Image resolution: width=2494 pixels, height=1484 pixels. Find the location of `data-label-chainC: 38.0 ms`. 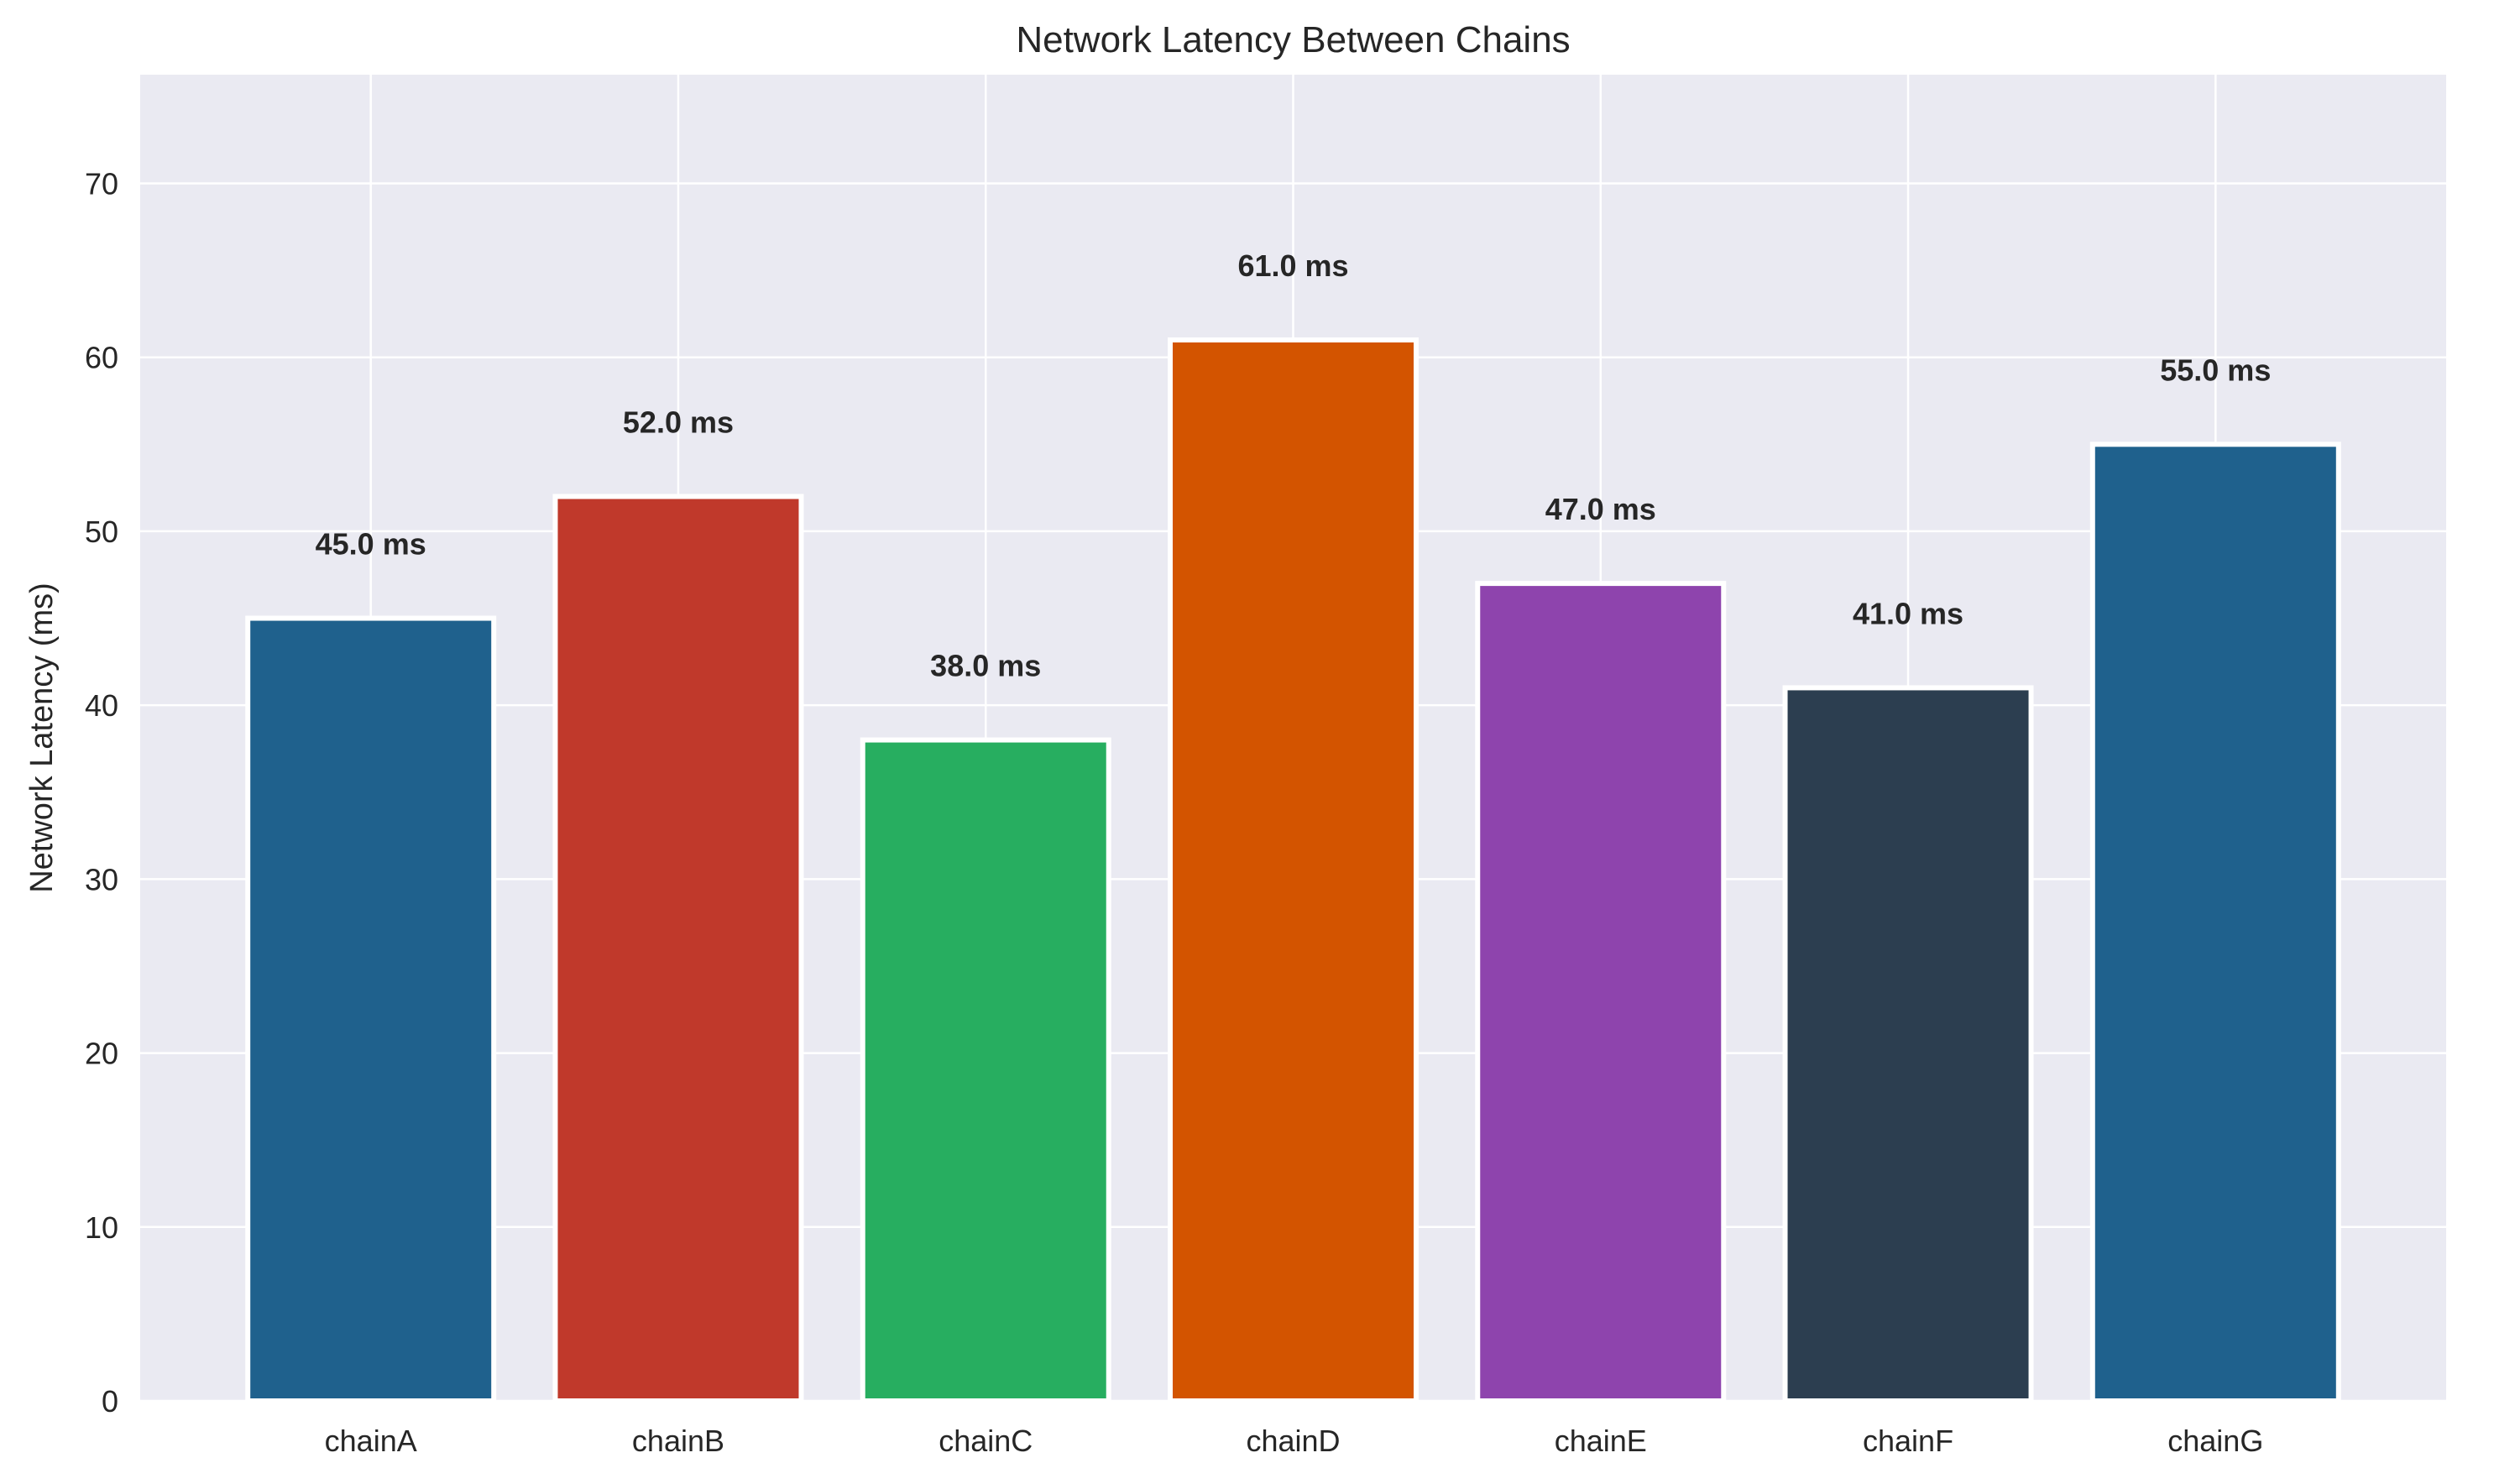

data-label-chainC: 38.0 ms is located at coordinates (985, 666).